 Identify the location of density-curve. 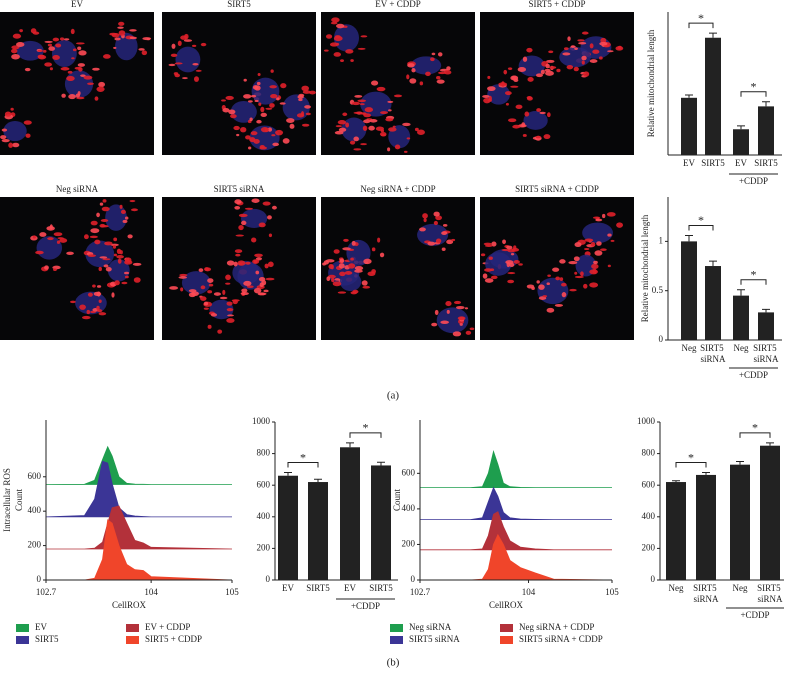
(516, 503).